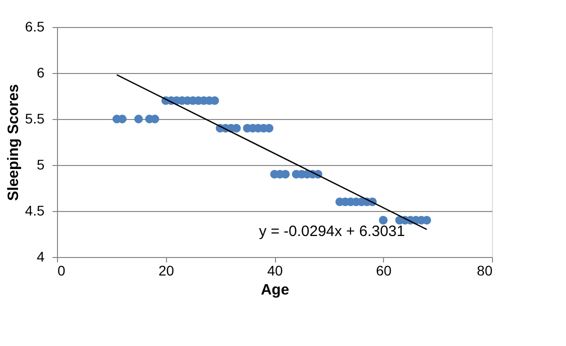  I want to click on x-tick-label: 60, so click(384, 270).